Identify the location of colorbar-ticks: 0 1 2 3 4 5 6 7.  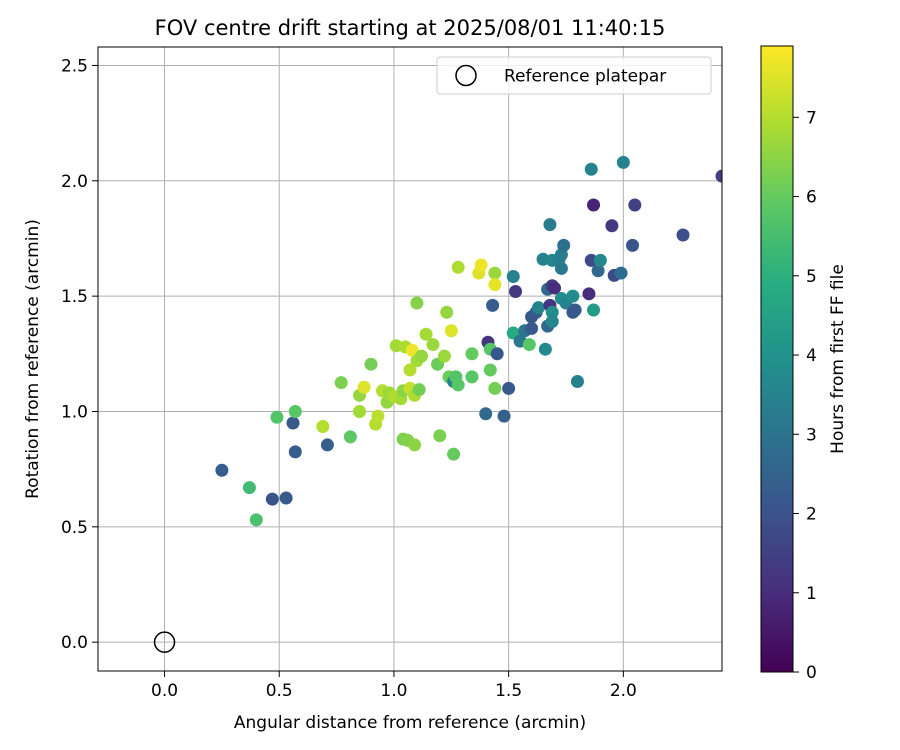
(805, 395).